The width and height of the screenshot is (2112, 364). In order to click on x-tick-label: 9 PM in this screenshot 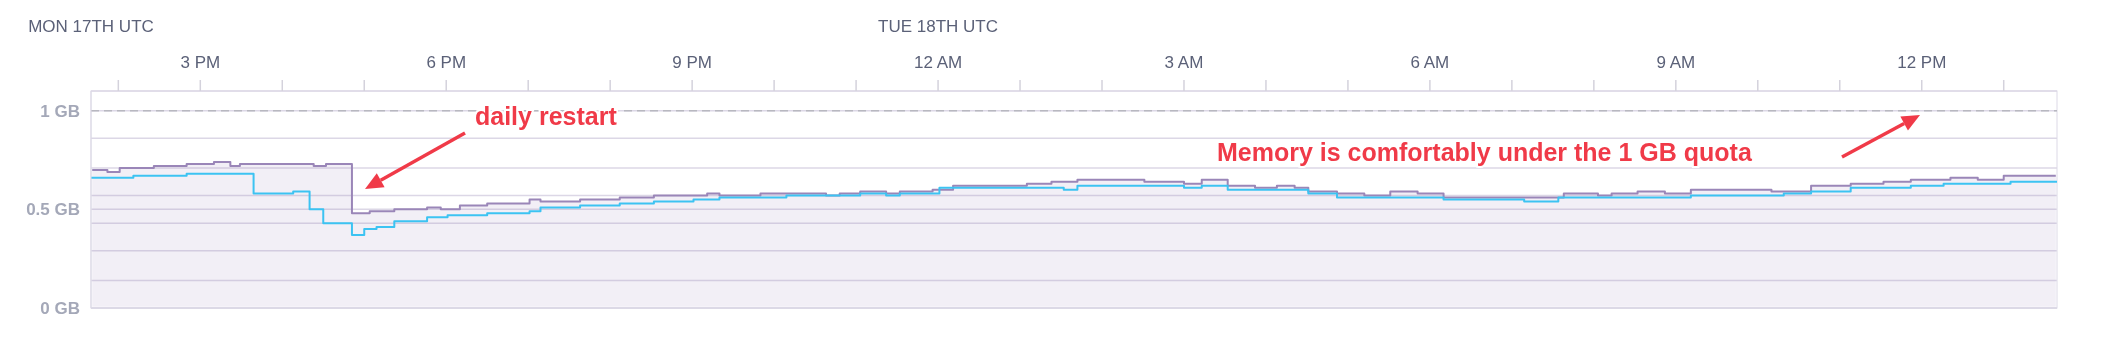, I will do `click(692, 62)`.